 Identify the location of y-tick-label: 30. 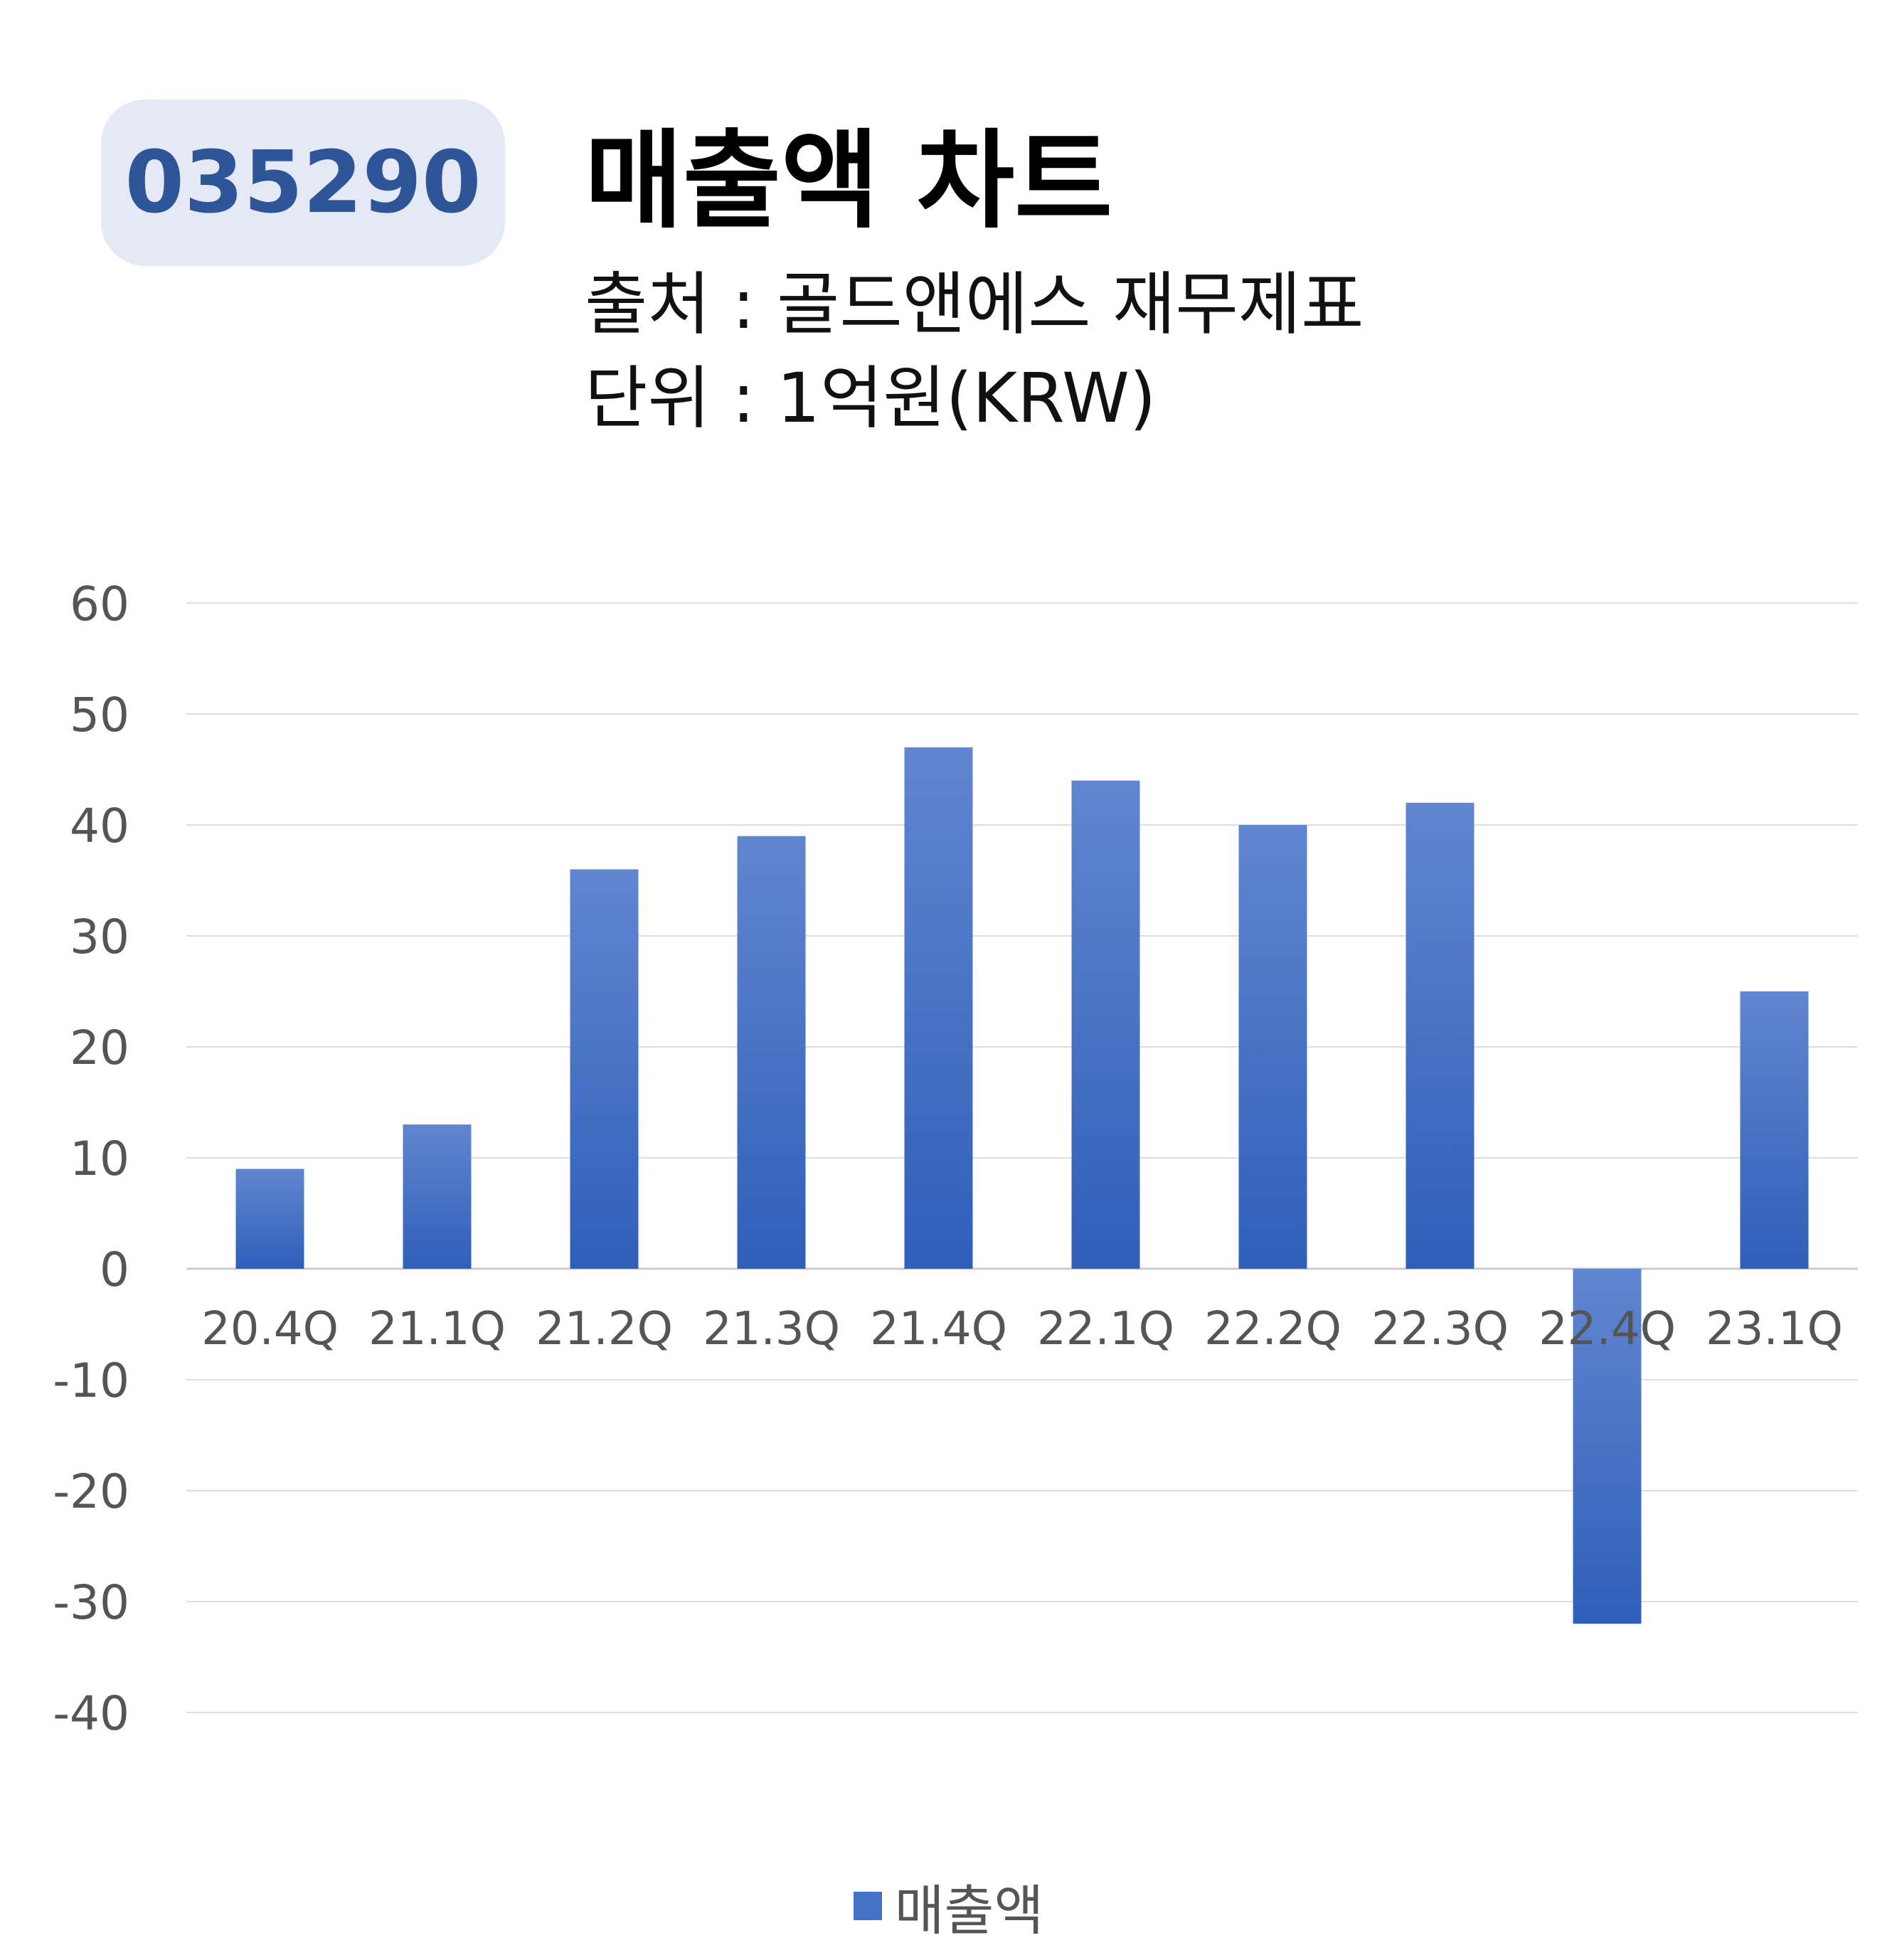
(100, 937).